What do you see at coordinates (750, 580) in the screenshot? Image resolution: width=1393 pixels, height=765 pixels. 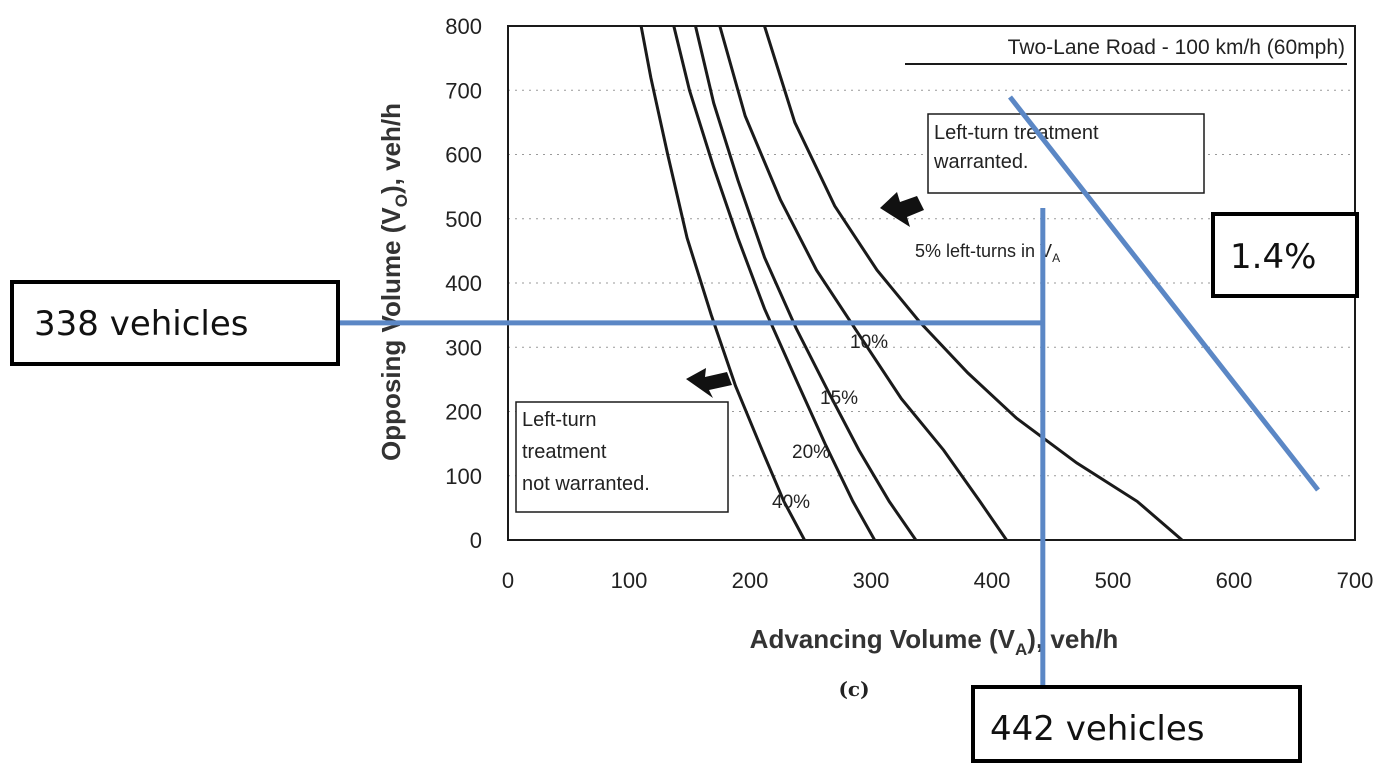 I see `x-tick-200: 200` at bounding box center [750, 580].